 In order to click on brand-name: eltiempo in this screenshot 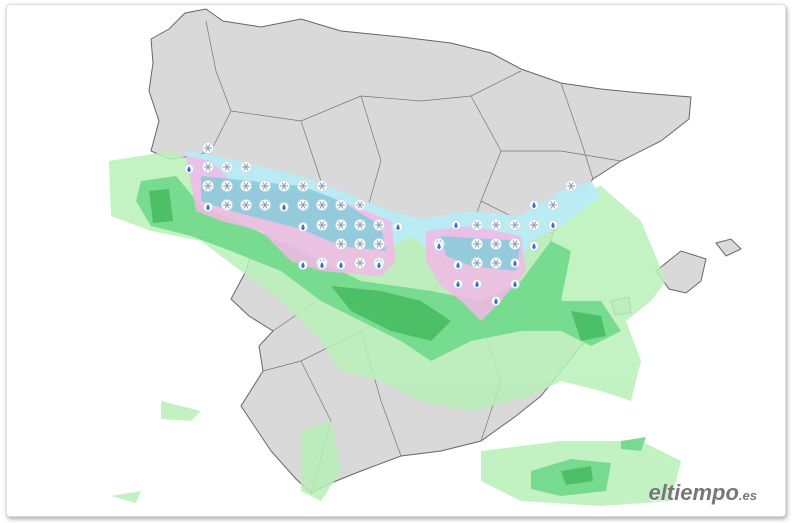, I will do `click(693, 492)`.